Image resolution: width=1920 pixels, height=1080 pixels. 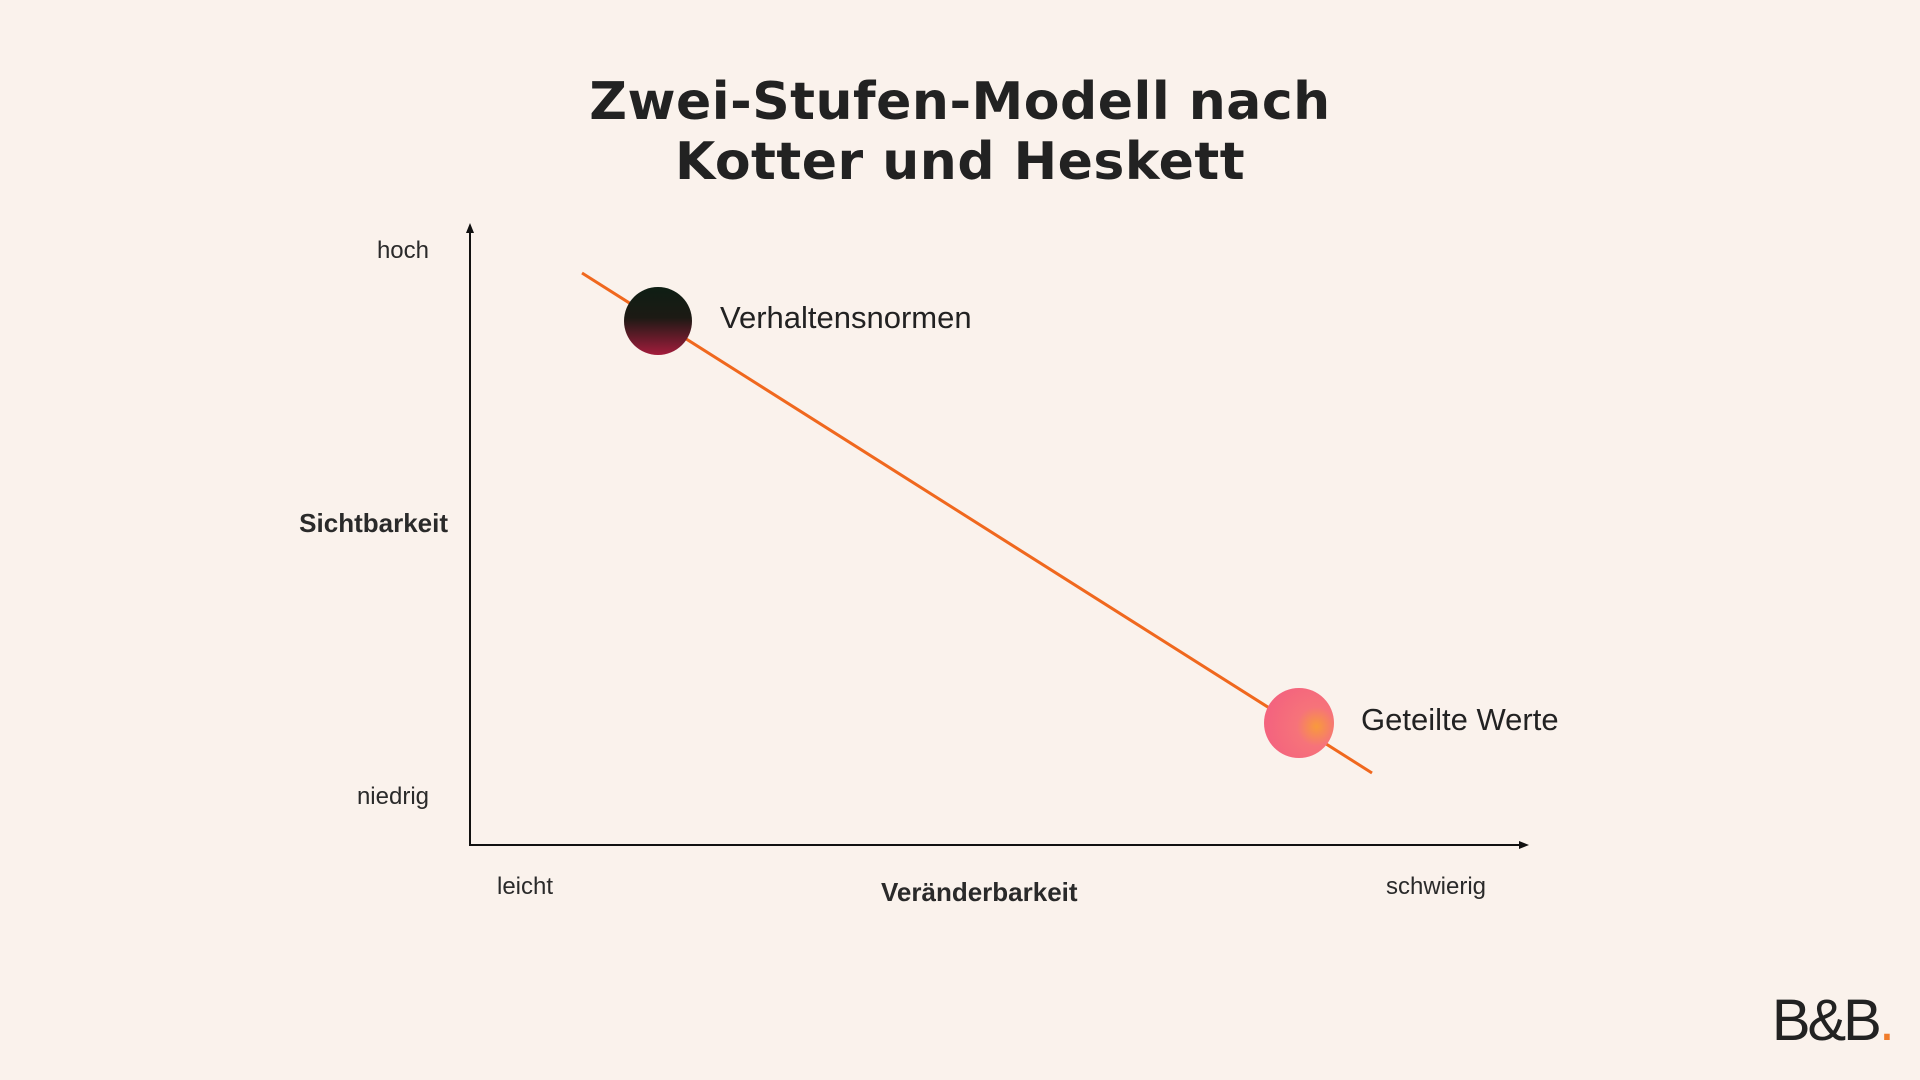 What do you see at coordinates (960, 102) in the screenshot?
I see `title-line-1: Zwei-Stufen-Modell nach` at bounding box center [960, 102].